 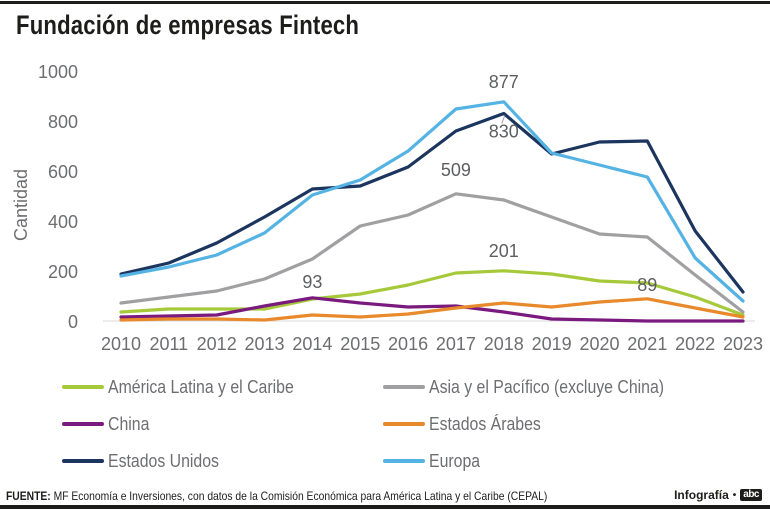 What do you see at coordinates (695, 344) in the screenshot?
I see `x-tick-label: 2022` at bounding box center [695, 344].